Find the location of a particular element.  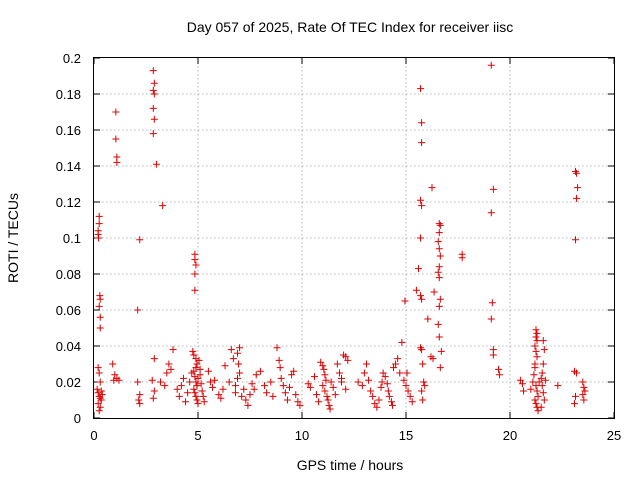

y-tick-label: 0.12 is located at coordinates (68, 202).